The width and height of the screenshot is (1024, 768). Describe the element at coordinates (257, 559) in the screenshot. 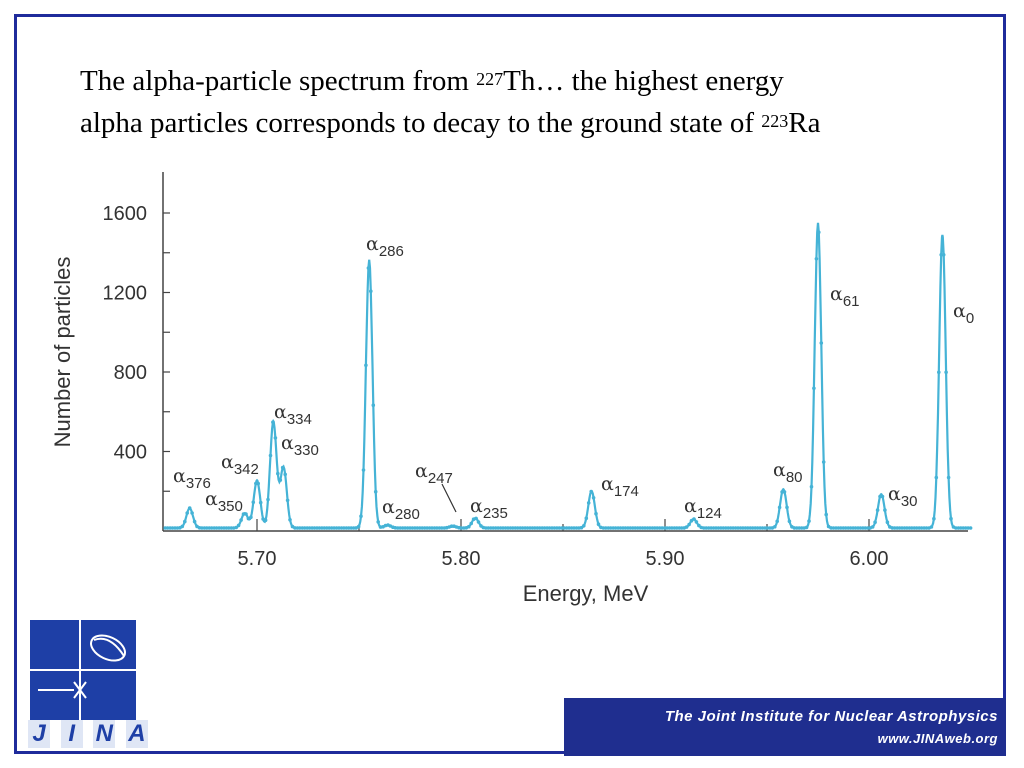

I see `x-tick-label: 5.70` at that location.